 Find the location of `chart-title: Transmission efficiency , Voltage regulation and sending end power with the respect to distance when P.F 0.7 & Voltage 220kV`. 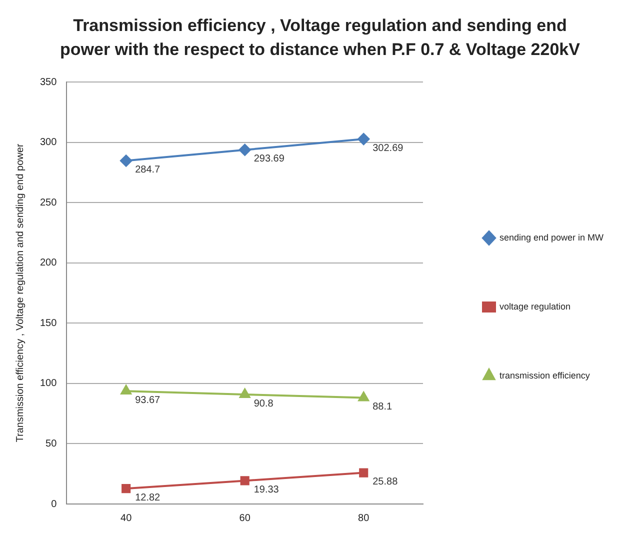

chart-title: Transmission efficiency , Voltage regulation and sending end power with the respect to distance when P.F 0.7 & Voltage 220kV is located at coordinates (320, 38).